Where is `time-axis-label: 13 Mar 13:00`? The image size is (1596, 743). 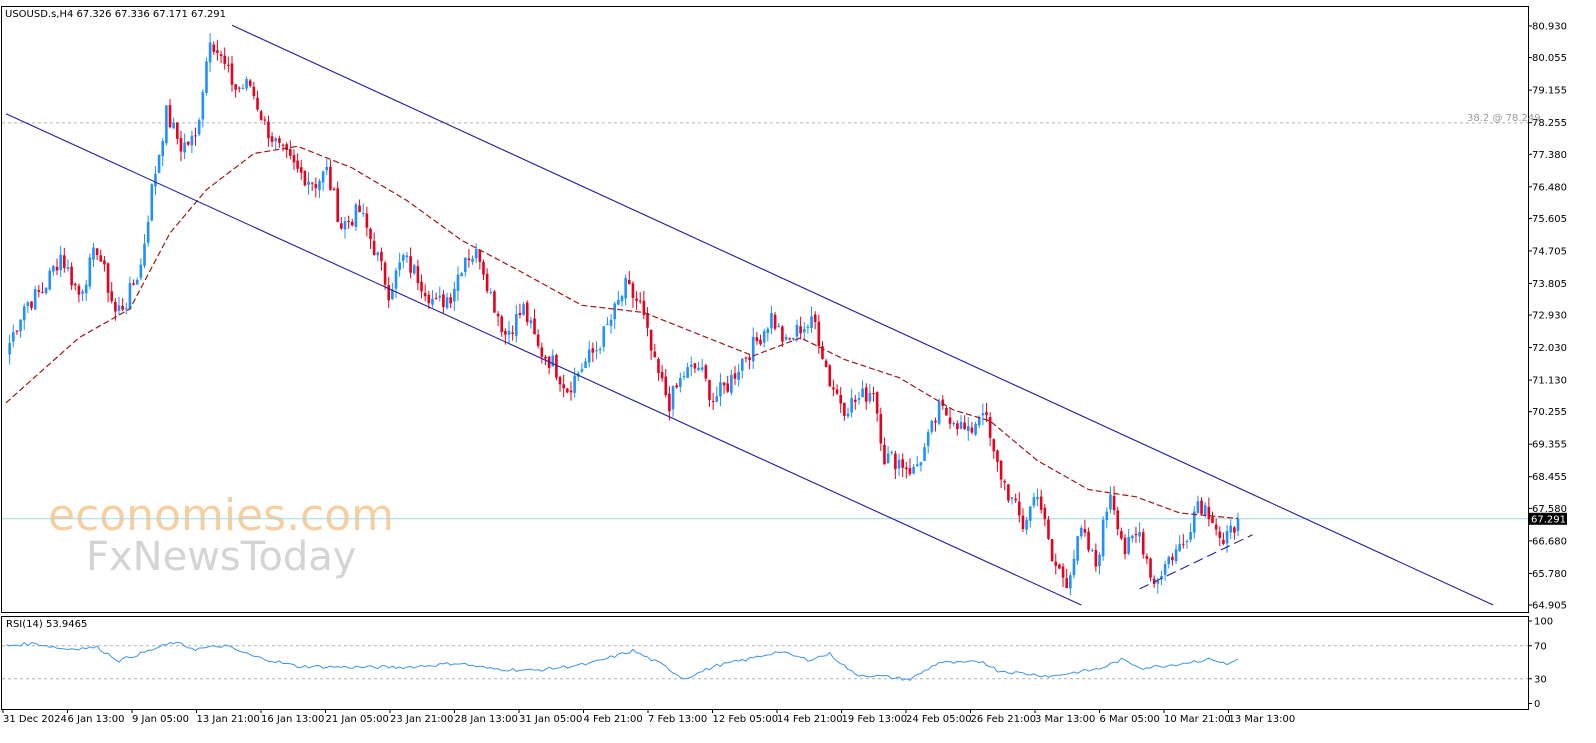
time-axis-label: 13 Mar 13:00 is located at coordinates (1262, 719).